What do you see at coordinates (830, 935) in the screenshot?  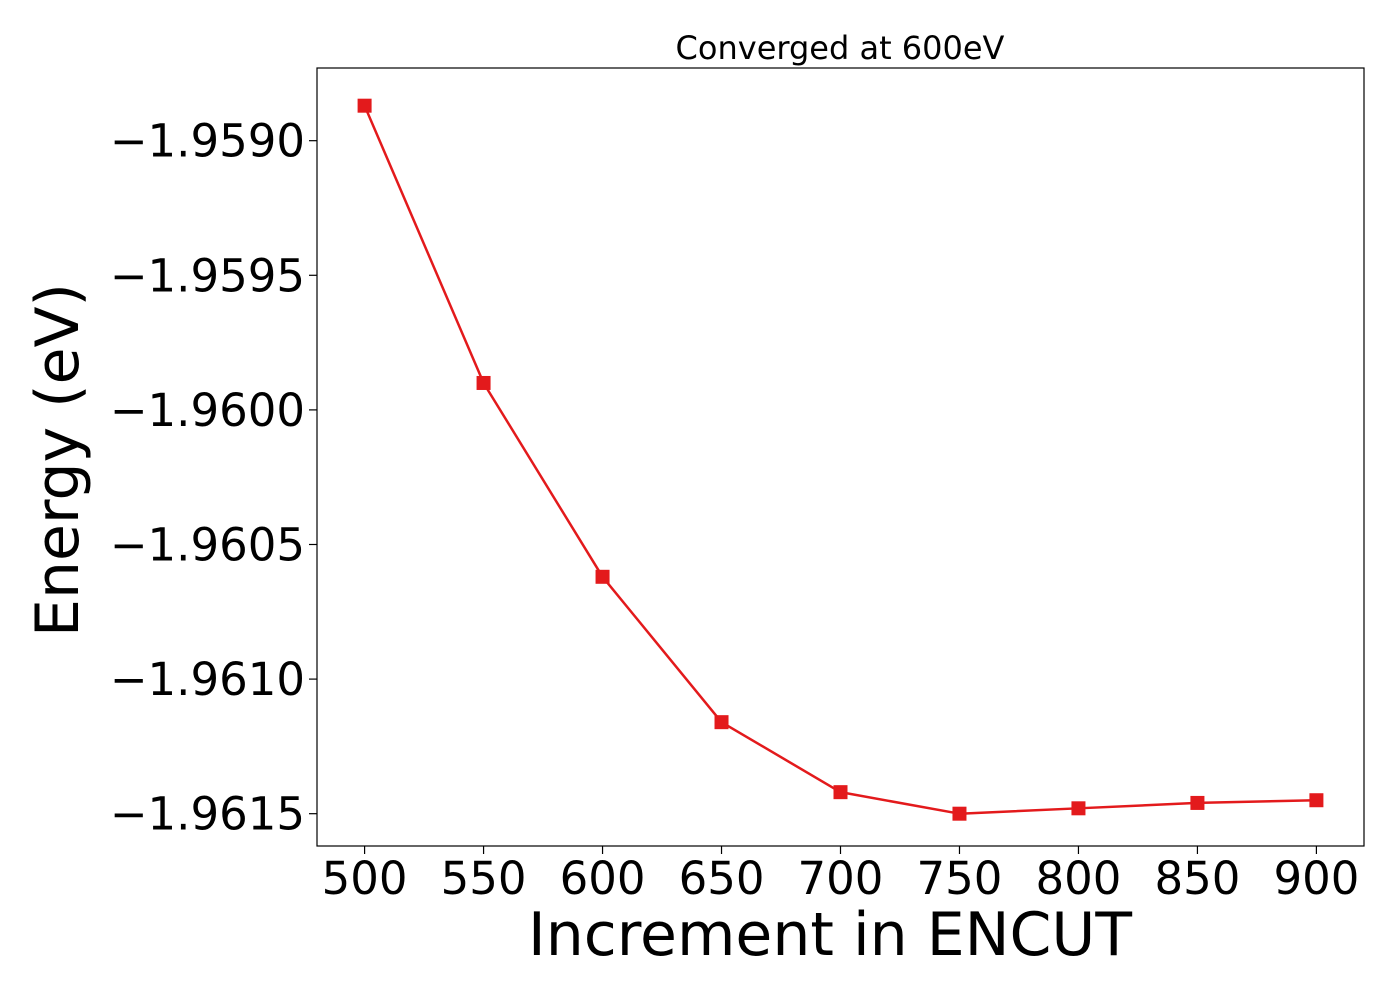 I see `x-axis-label: Increment in ENCUT` at bounding box center [830, 935].